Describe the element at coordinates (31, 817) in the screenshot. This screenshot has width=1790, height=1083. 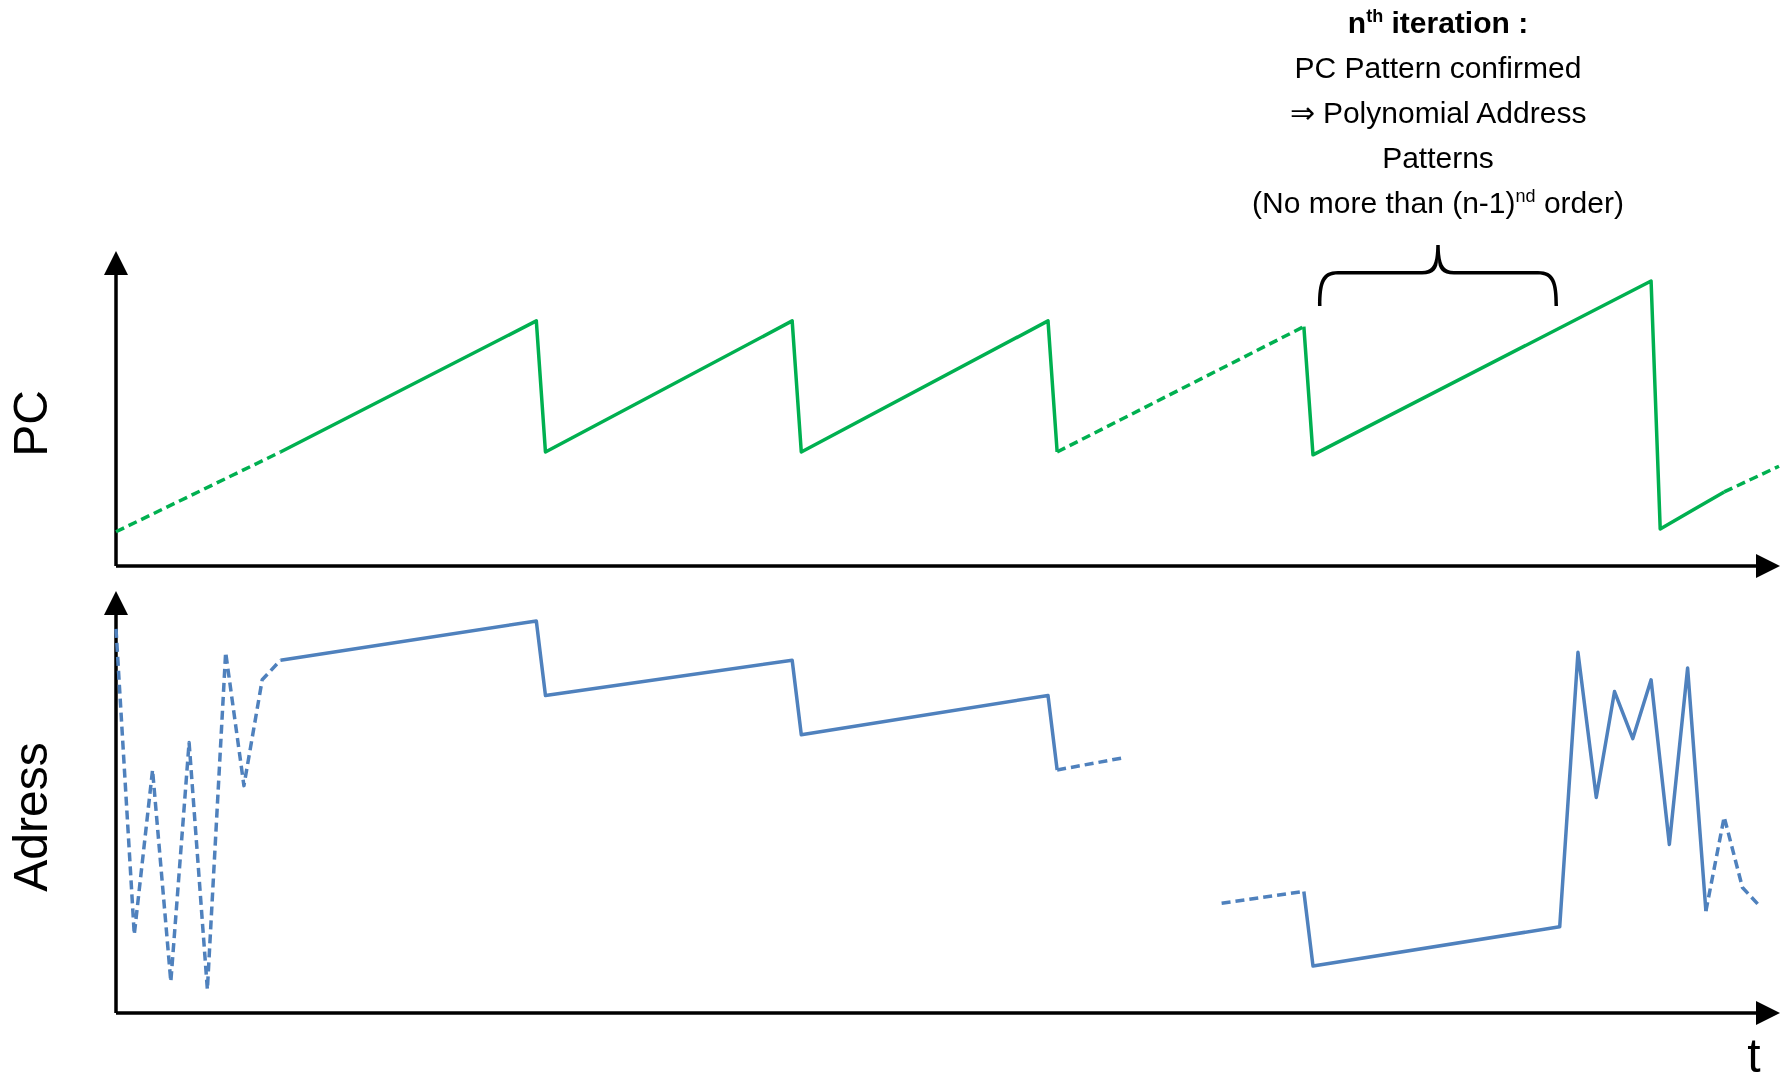
I see `y-axis-title: Adress` at that location.